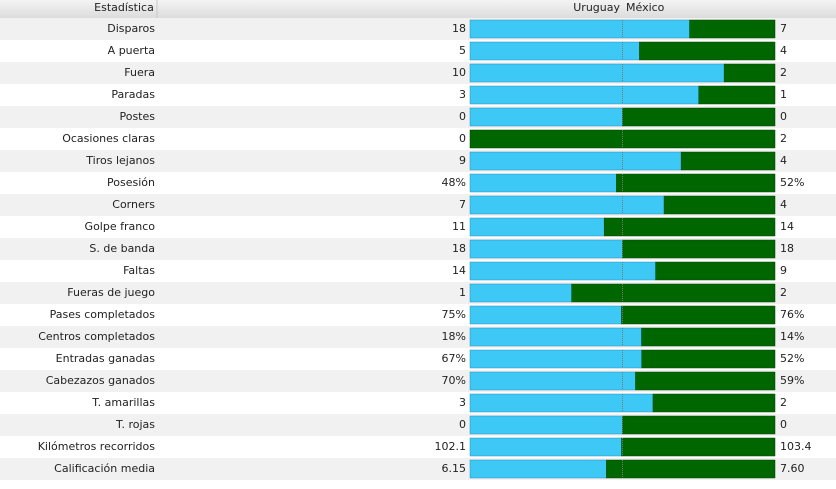  Describe the element at coordinates (792, 468) in the screenshot. I see `value-label: 7.60` at that location.